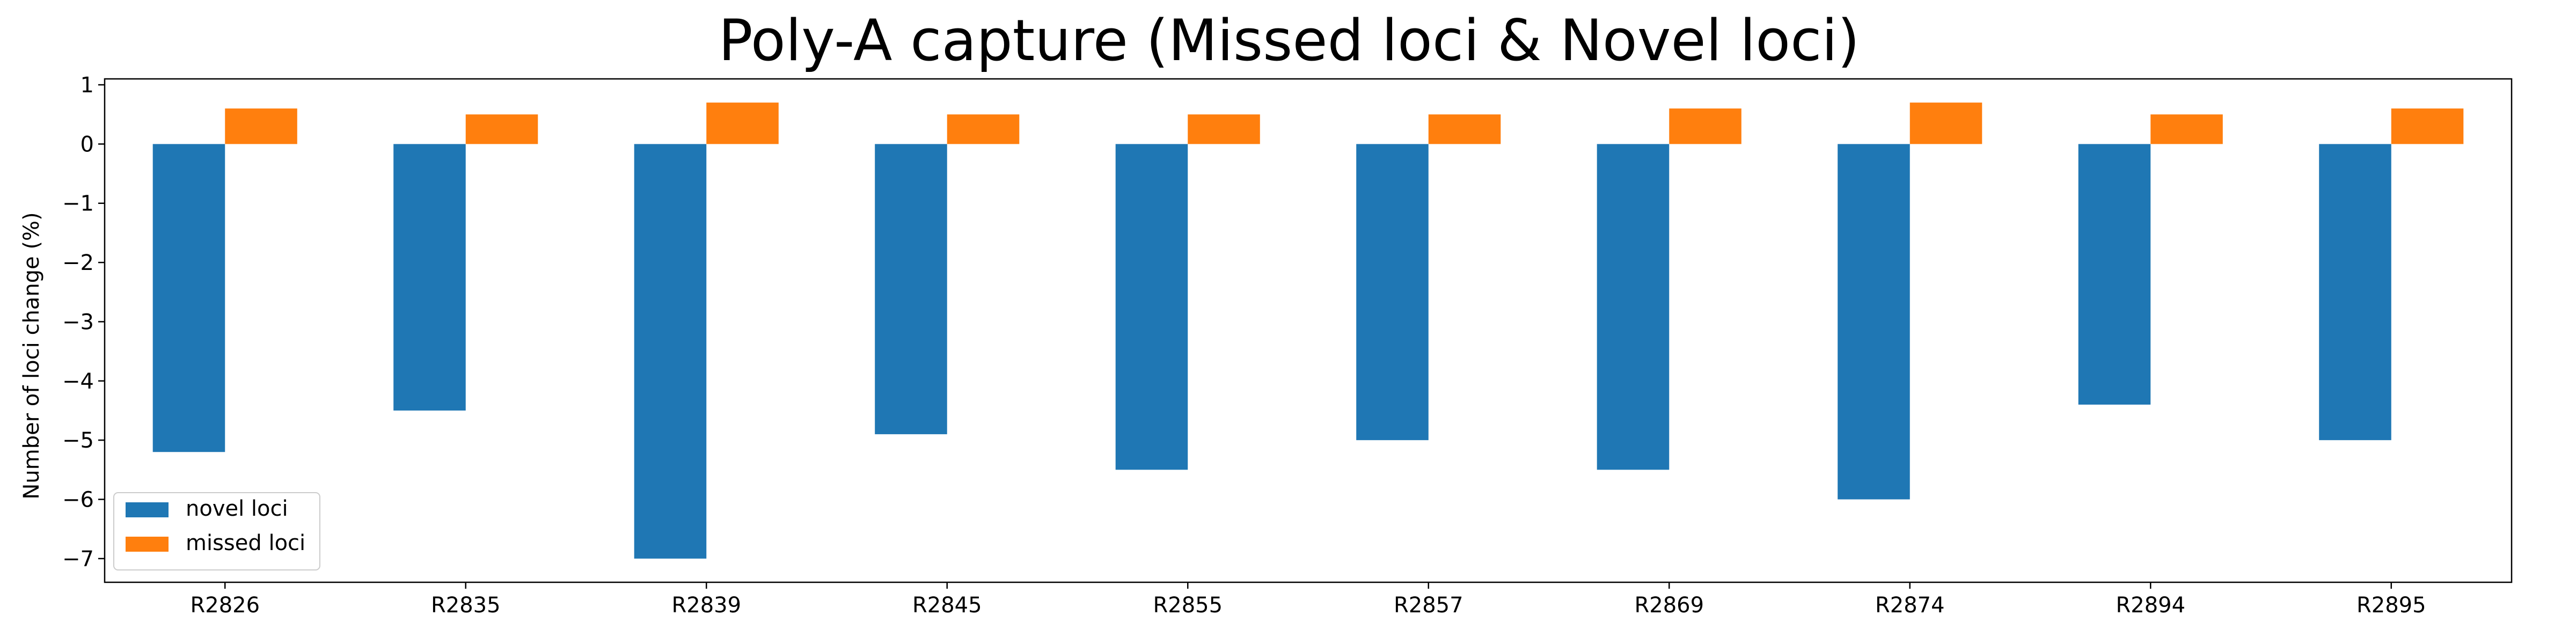  Describe the element at coordinates (245, 543) in the screenshot. I see `legend-label-missed-loci: missed loci` at that location.